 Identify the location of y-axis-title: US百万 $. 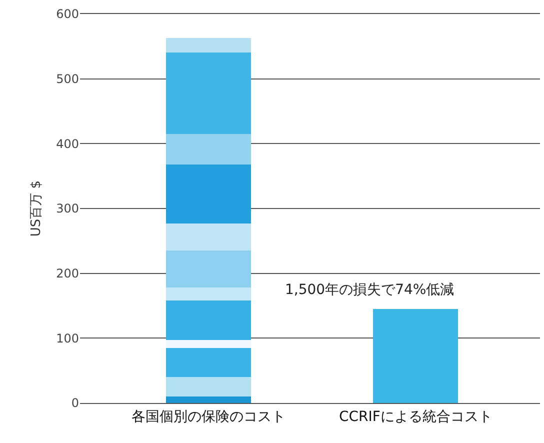
(36, 208).